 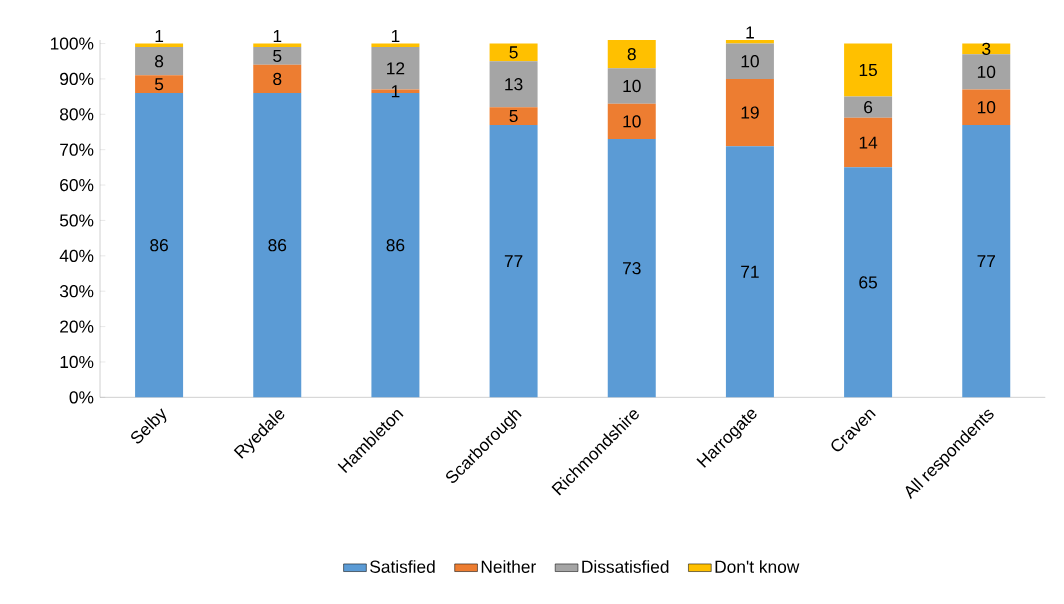 I want to click on y-tick-label: 80%, so click(x=77, y=114).